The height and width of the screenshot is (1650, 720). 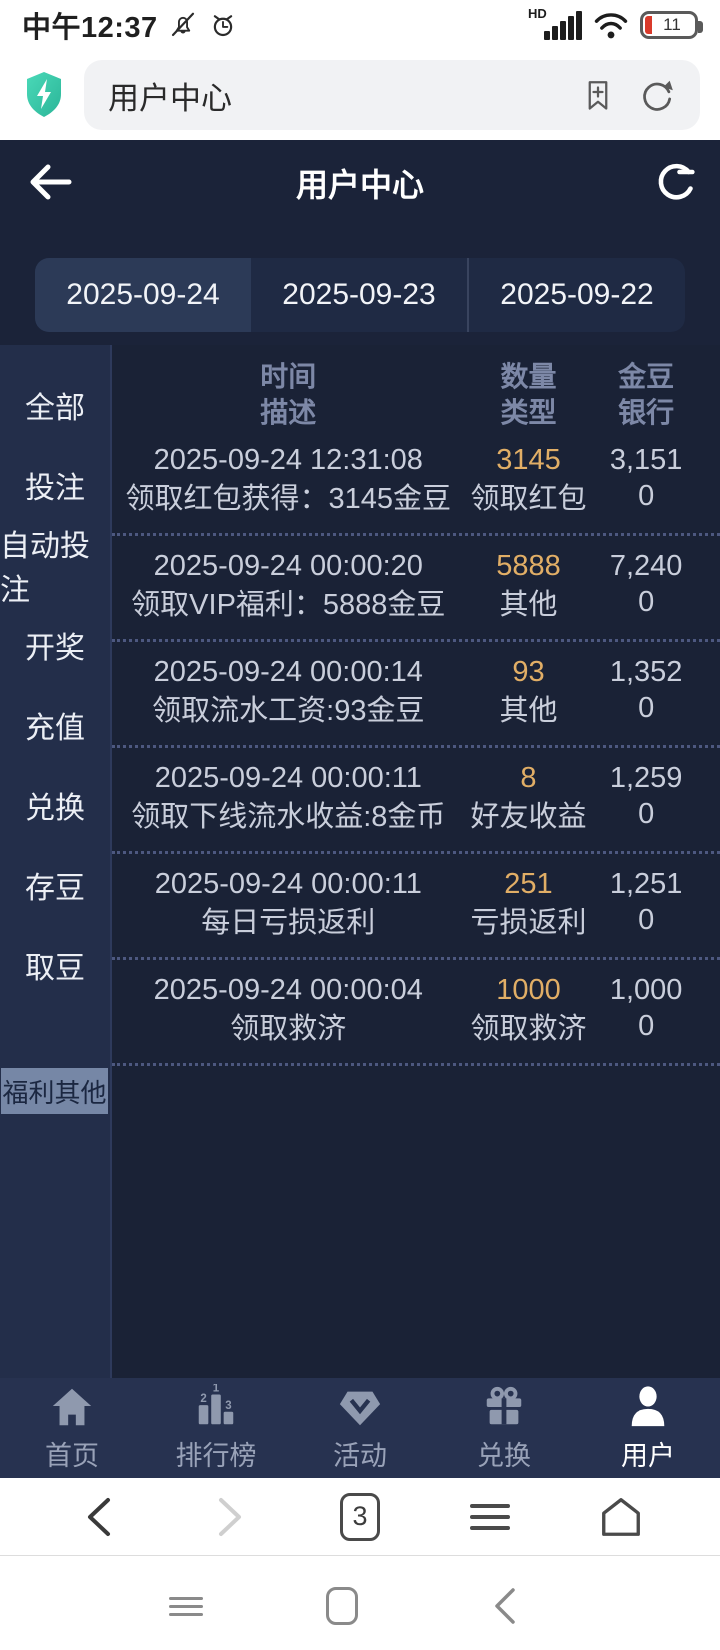 I want to click on row-qty: 1000, so click(x=528, y=989).